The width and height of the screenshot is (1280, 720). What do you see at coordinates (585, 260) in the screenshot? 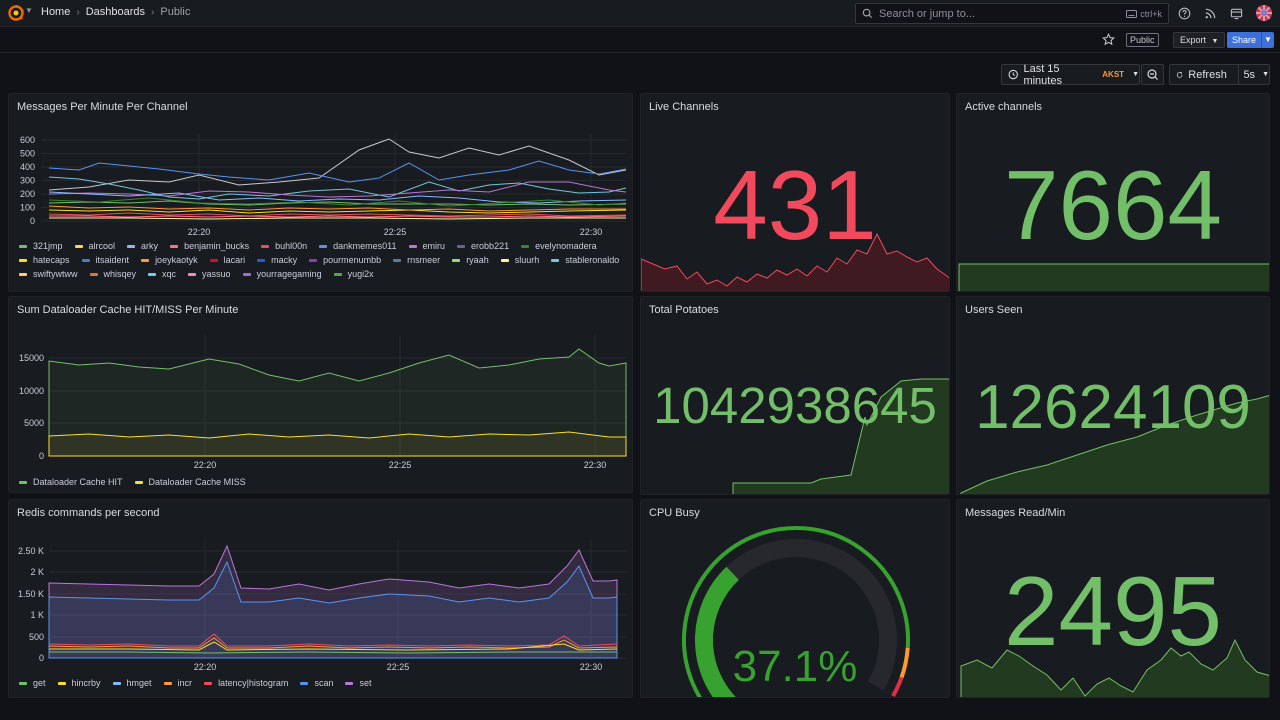
I see `legend-item: stableronaldo` at bounding box center [585, 260].